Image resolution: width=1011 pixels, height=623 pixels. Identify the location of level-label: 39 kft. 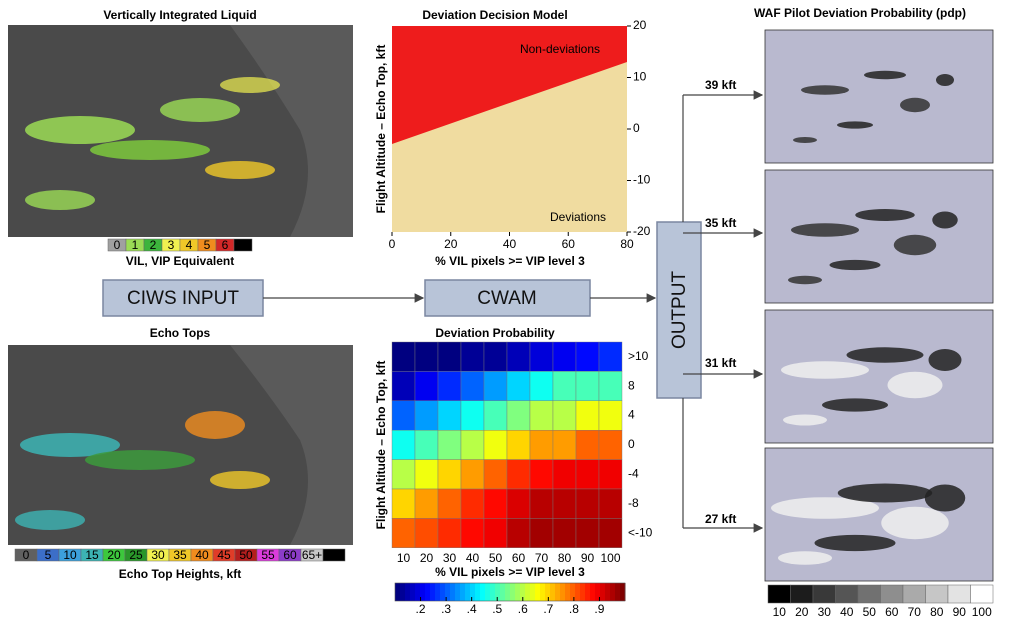
(720, 85).